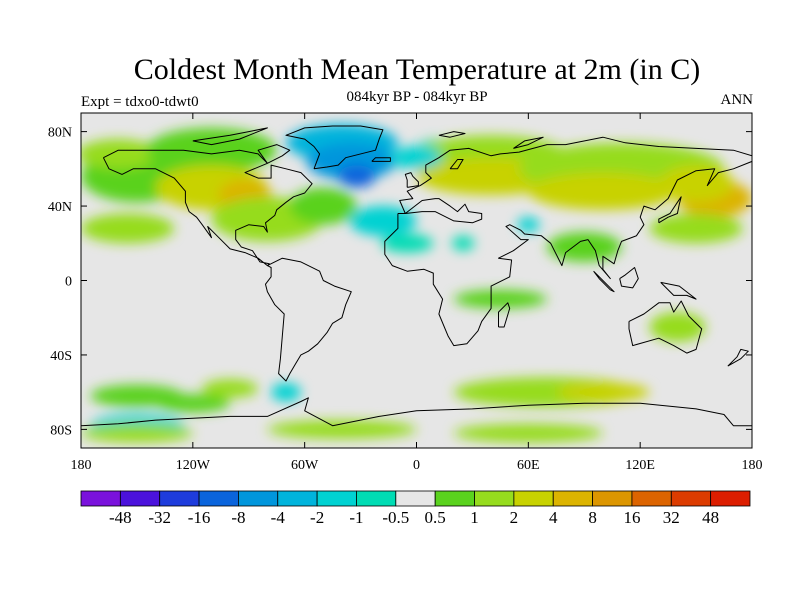  What do you see at coordinates (604, 281) in the screenshot?
I see `coastline-sumatra` at bounding box center [604, 281].